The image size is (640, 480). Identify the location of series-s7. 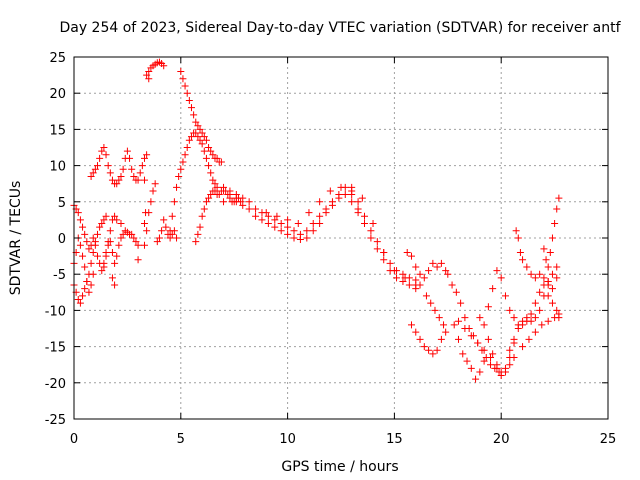
(129, 232).